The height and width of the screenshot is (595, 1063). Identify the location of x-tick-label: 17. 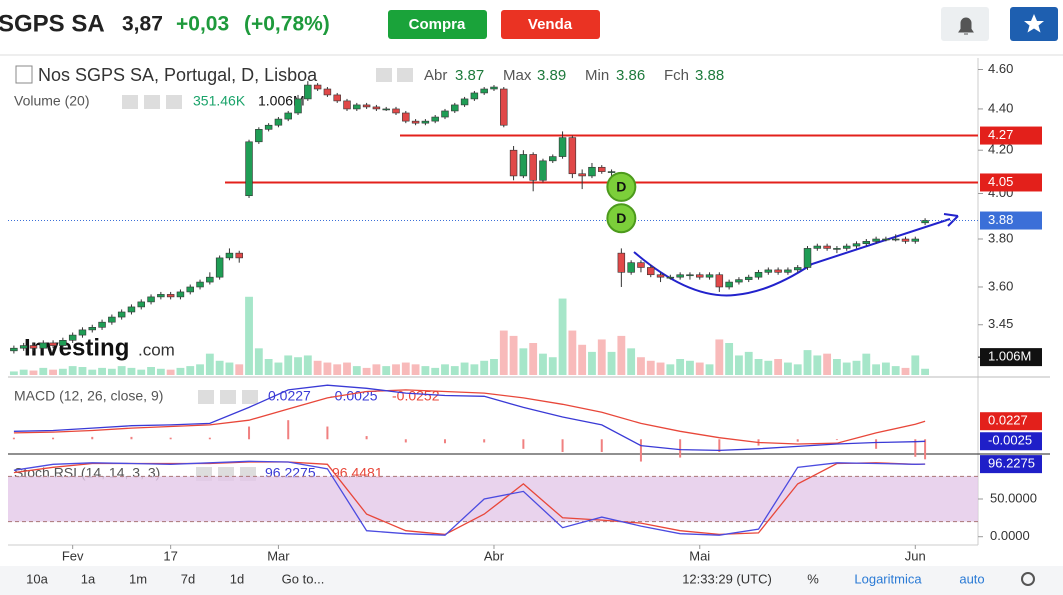
(170, 555).